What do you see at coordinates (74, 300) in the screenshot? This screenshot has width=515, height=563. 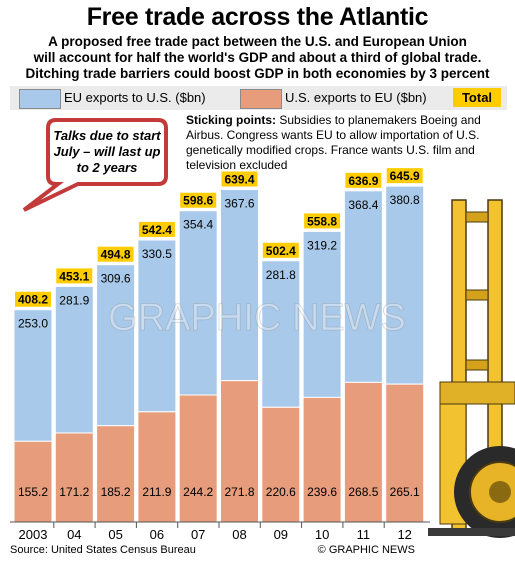 I see `label-eu-04: 281.9` at bounding box center [74, 300].